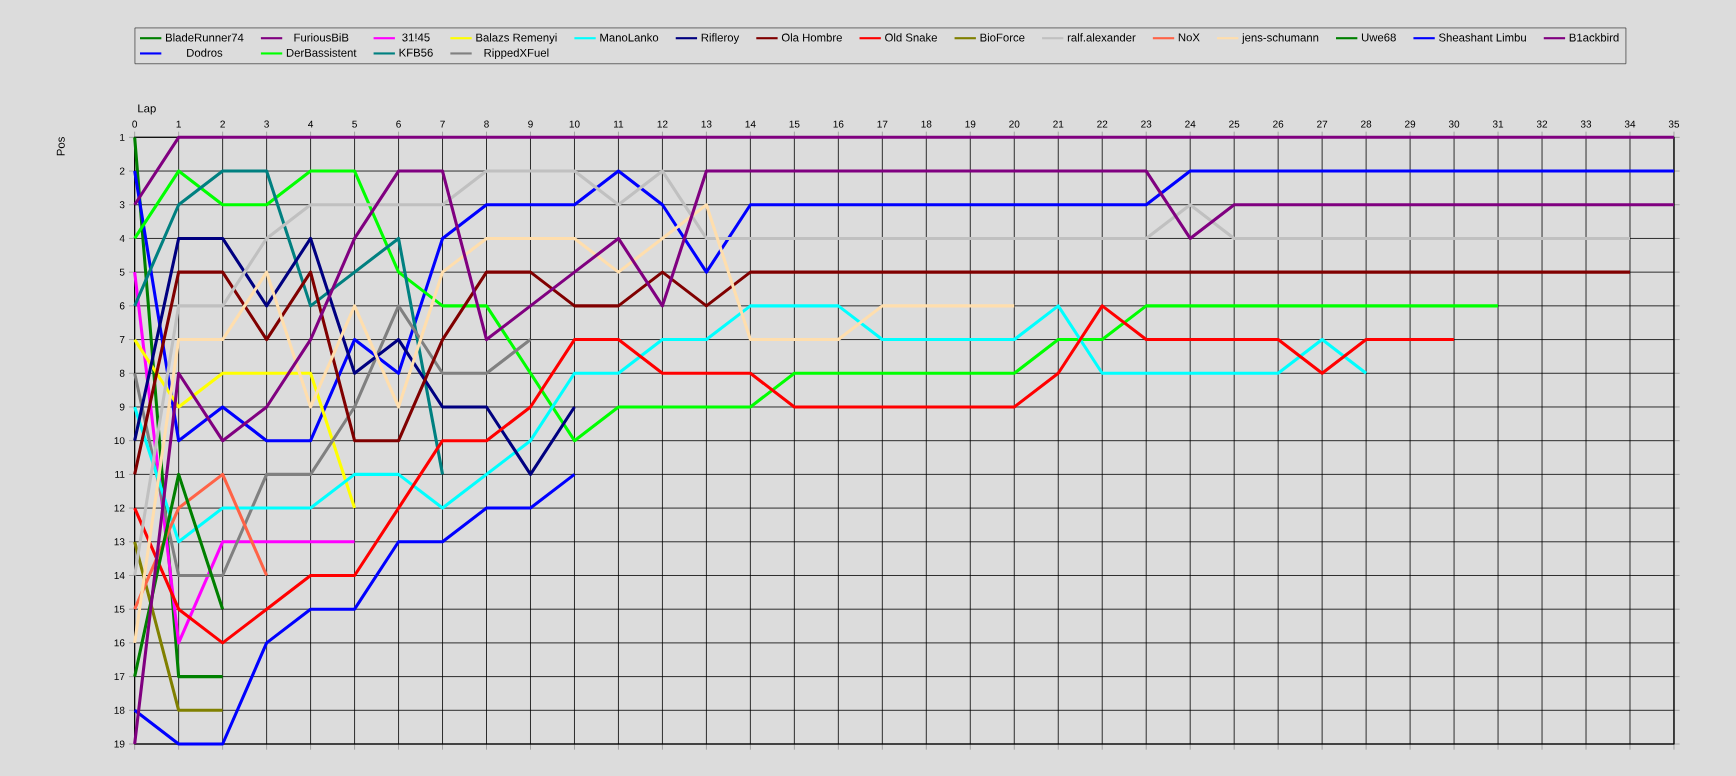 Image resolution: width=1736 pixels, height=776 pixels. I want to click on x-tick-label: 18, so click(926, 124).